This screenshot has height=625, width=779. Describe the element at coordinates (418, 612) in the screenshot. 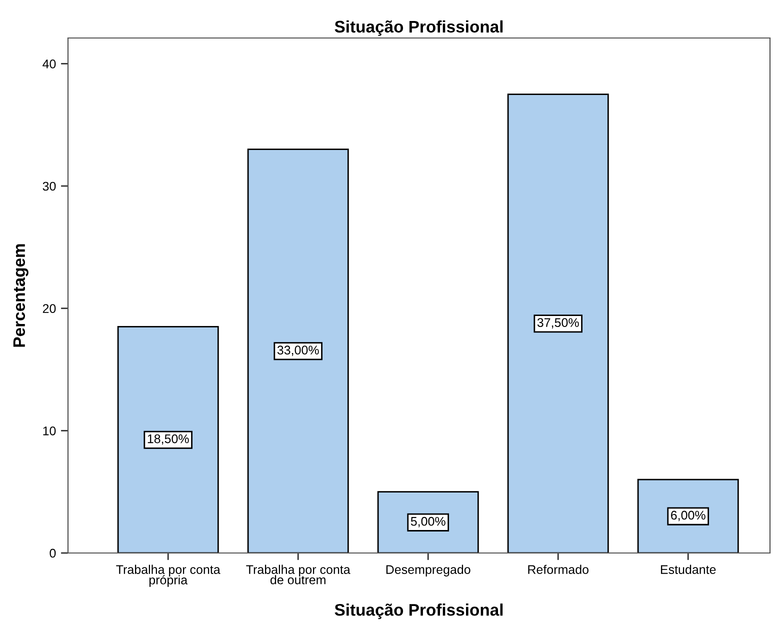

I see `x-axis-title: Situação Profissional` at that location.